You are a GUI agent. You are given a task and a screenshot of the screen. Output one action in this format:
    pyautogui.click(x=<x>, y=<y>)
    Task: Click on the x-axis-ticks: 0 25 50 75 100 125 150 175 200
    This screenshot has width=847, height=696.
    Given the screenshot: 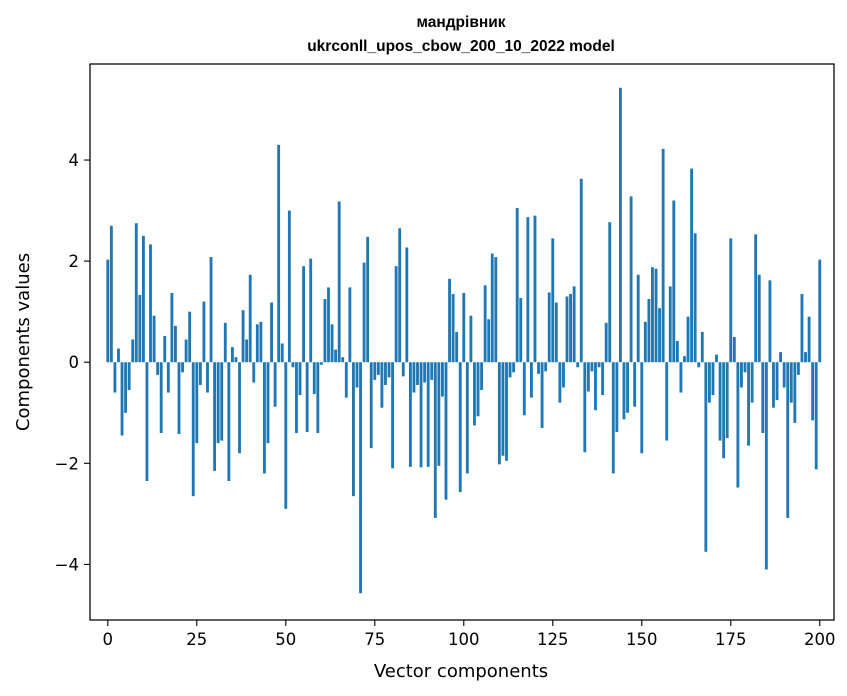 What is the action you would take?
    pyautogui.click(x=469, y=634)
    